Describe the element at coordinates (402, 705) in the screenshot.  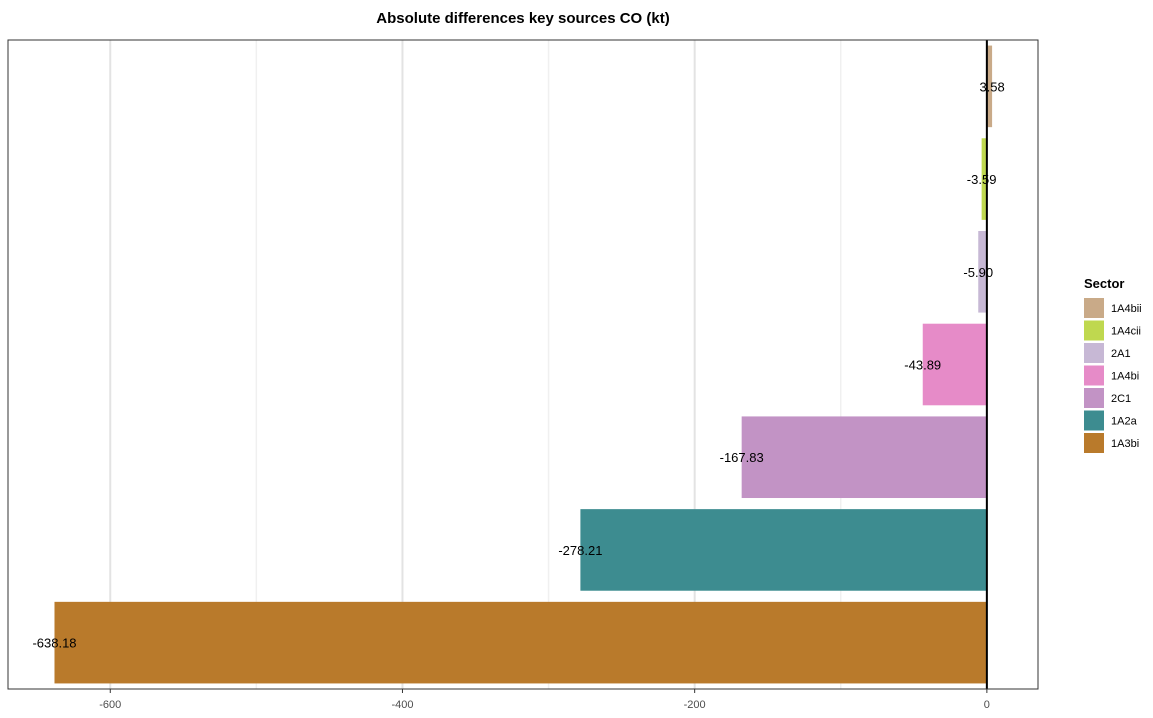
I see `x-tick-label: -400` at that location.